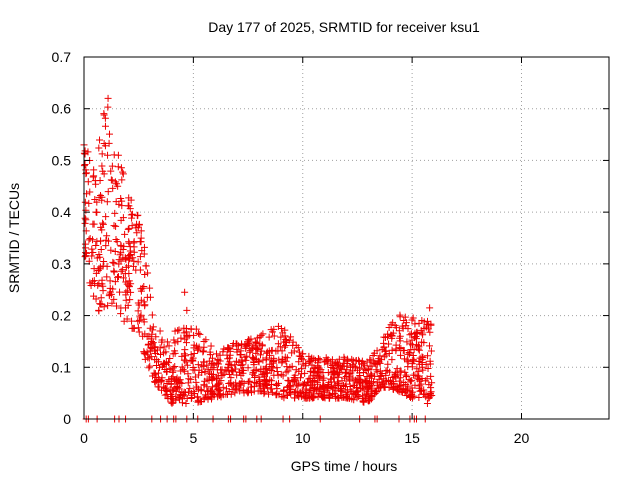  Describe the element at coordinates (62, 264) in the screenshot. I see `y-tick-label: 0.3` at that location.